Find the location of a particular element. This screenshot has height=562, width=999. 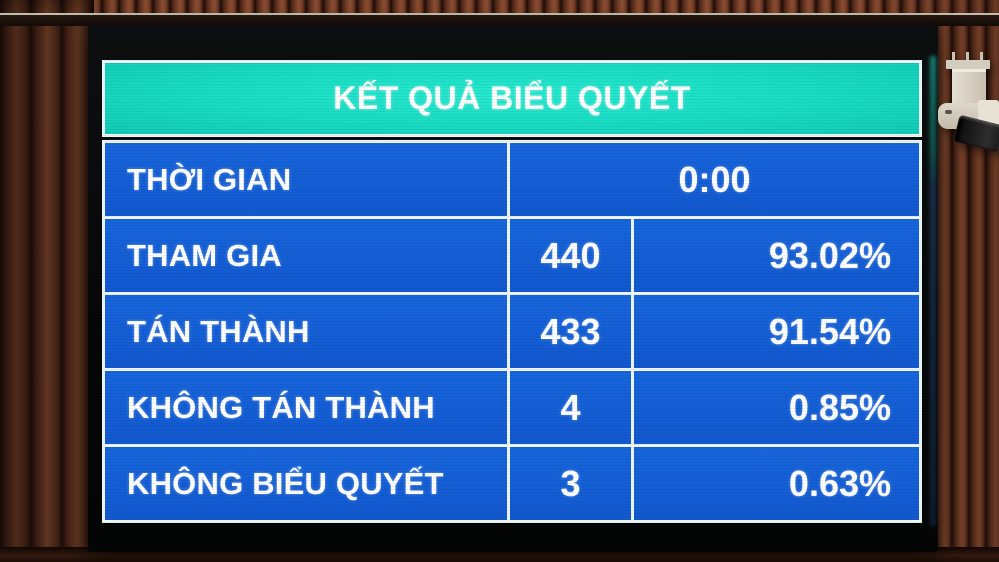

time-label-cell: THỜI GIAN is located at coordinates (306, 179).